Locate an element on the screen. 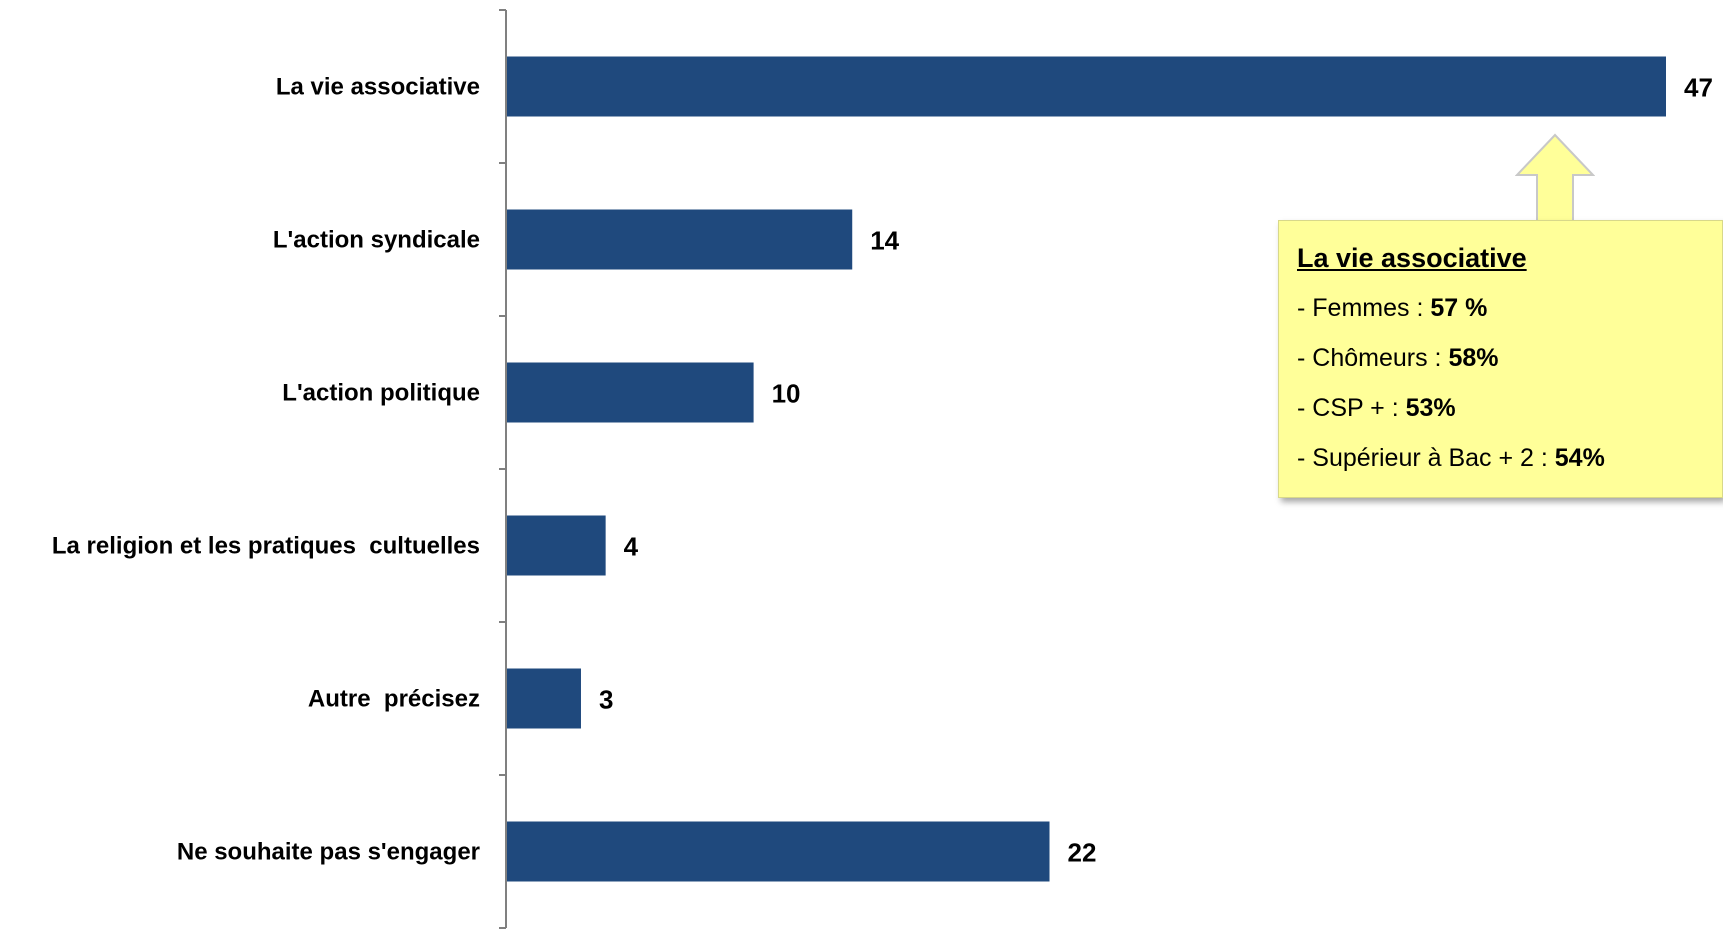 This screenshot has width=1723, height=931. value-label: 22 is located at coordinates (1082, 853).